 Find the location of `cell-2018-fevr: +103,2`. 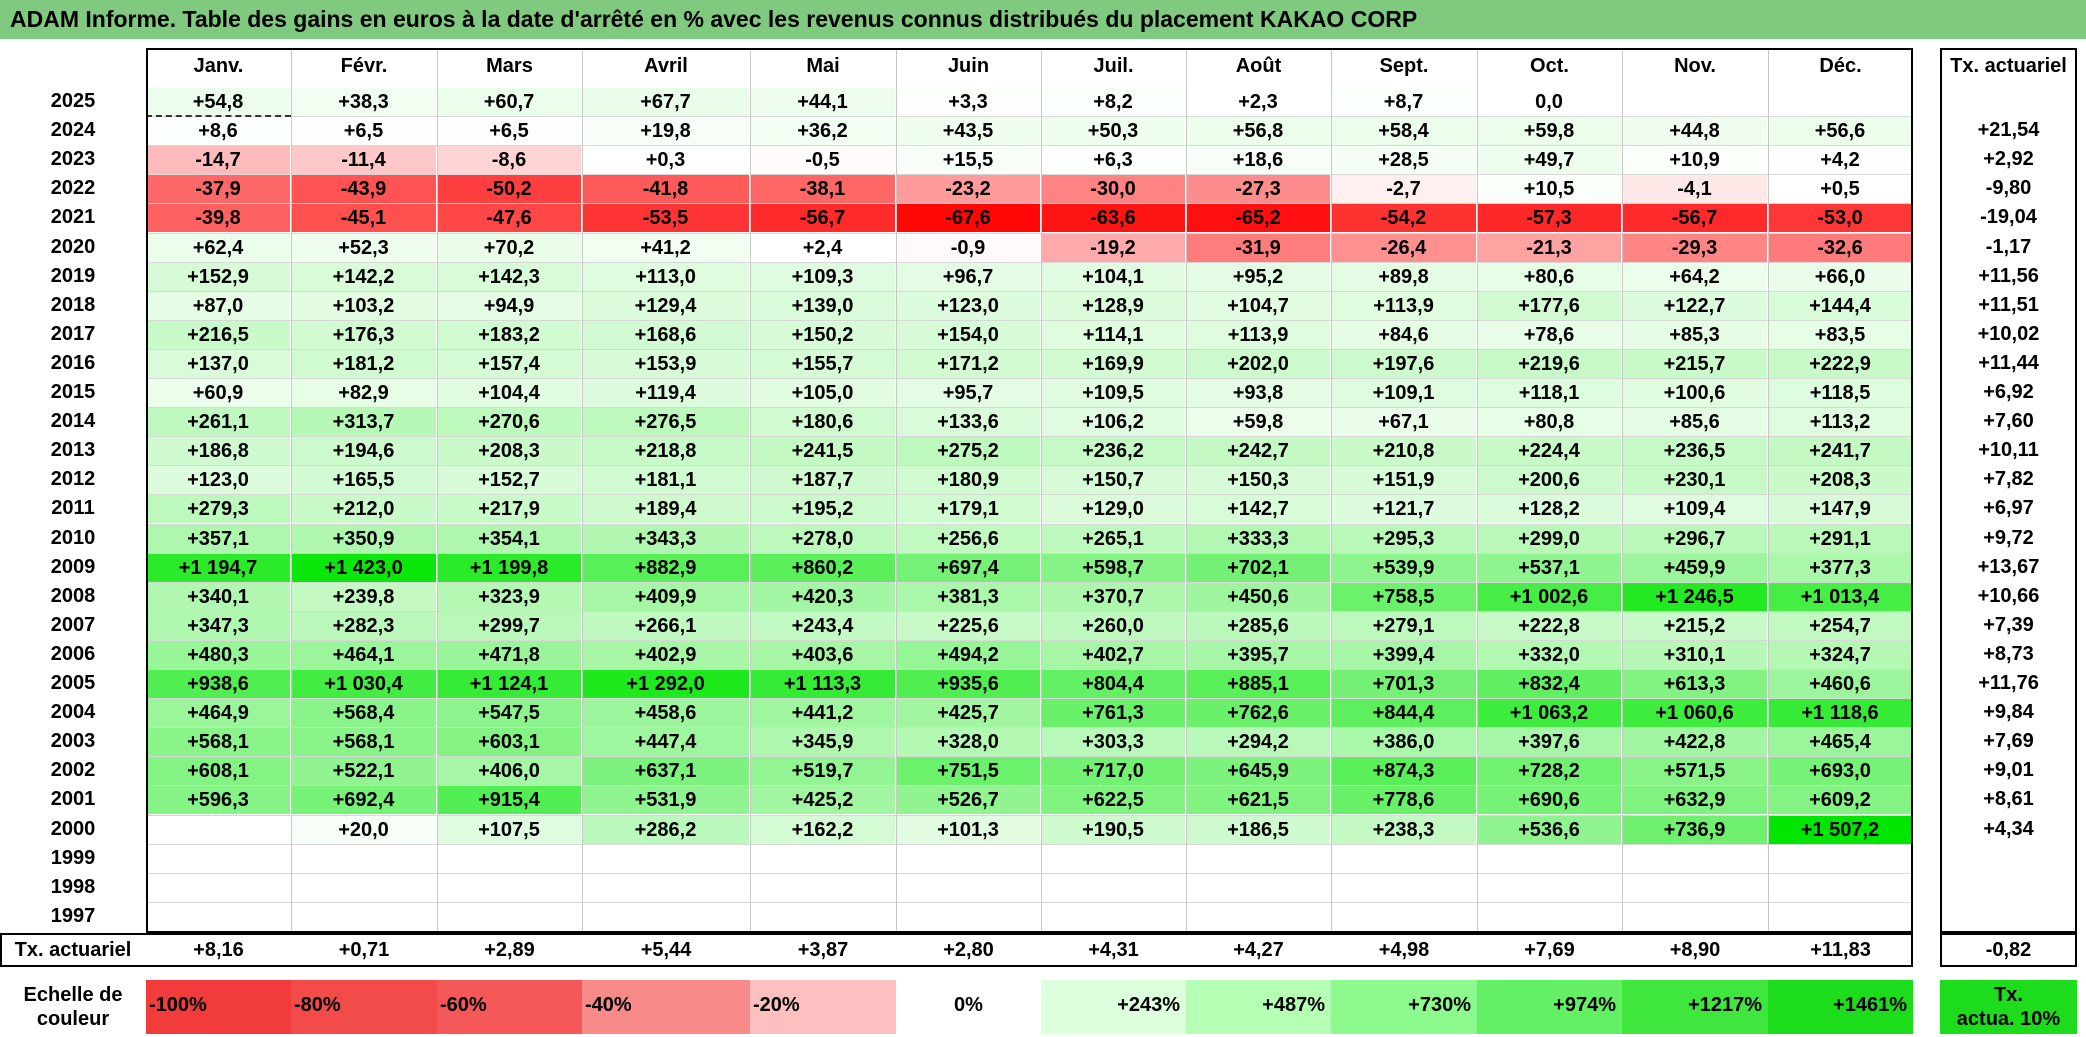

cell-2018-fevr: +103,2 is located at coordinates (363, 305).